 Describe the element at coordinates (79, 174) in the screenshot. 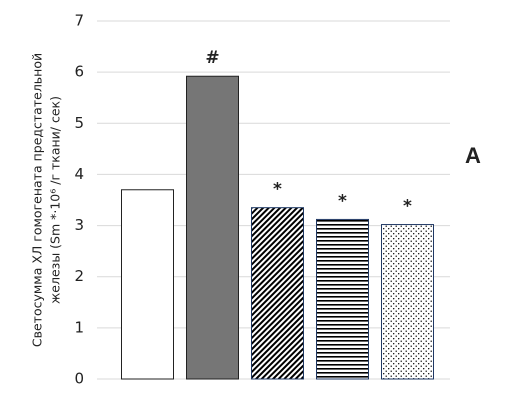

I see `y-tick-label: 4` at that location.